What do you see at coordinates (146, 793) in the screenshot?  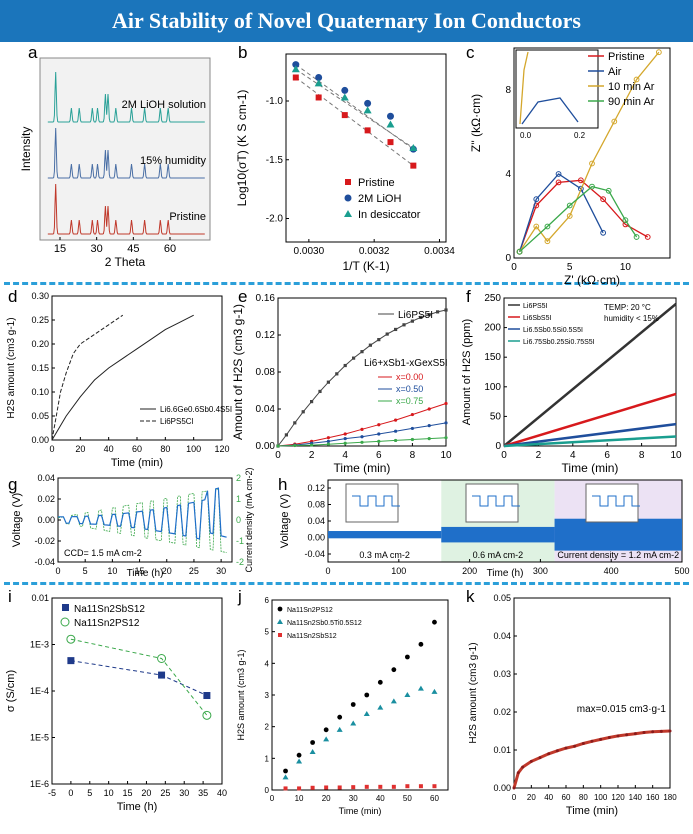 I see `x-tick-label: 20` at bounding box center [146, 793].